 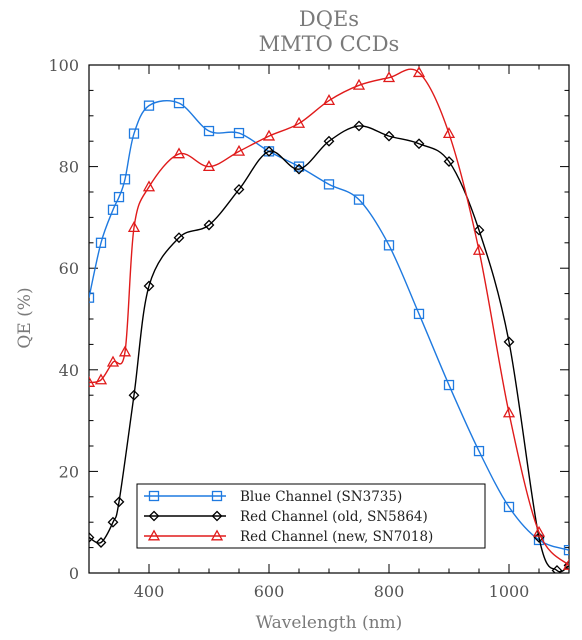 What do you see at coordinates (69, 471) in the screenshot?
I see `y-tick-label: 20` at bounding box center [69, 471].